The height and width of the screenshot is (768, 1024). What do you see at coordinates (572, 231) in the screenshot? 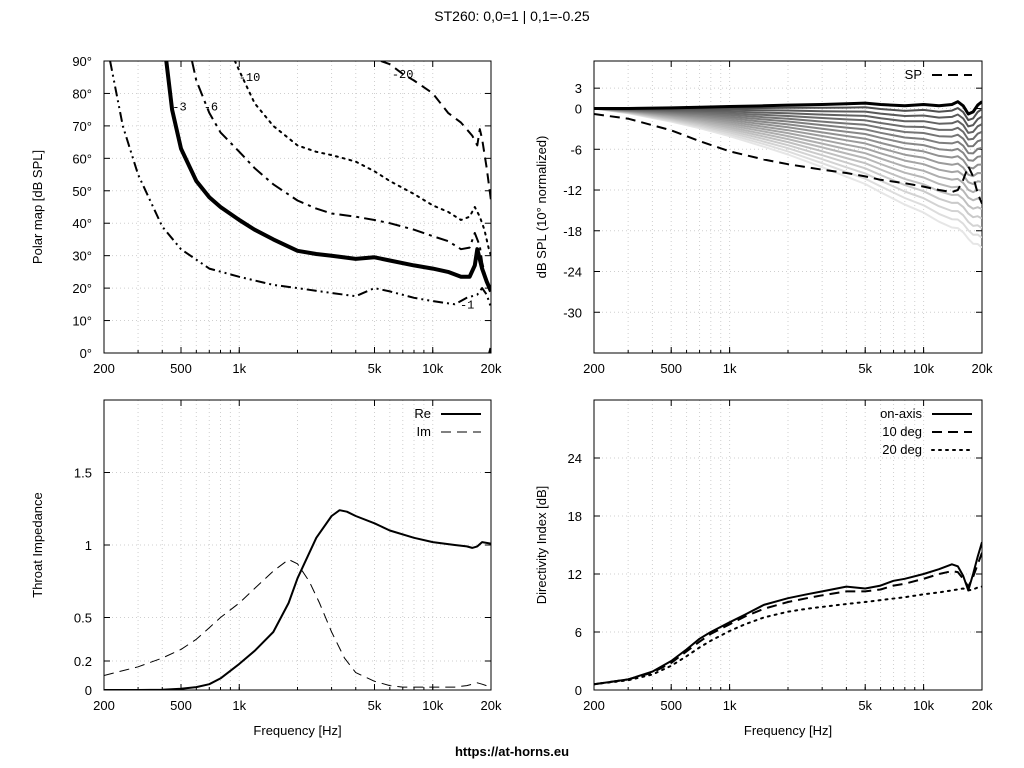
I see `y-tick-label: -18` at bounding box center [572, 231].